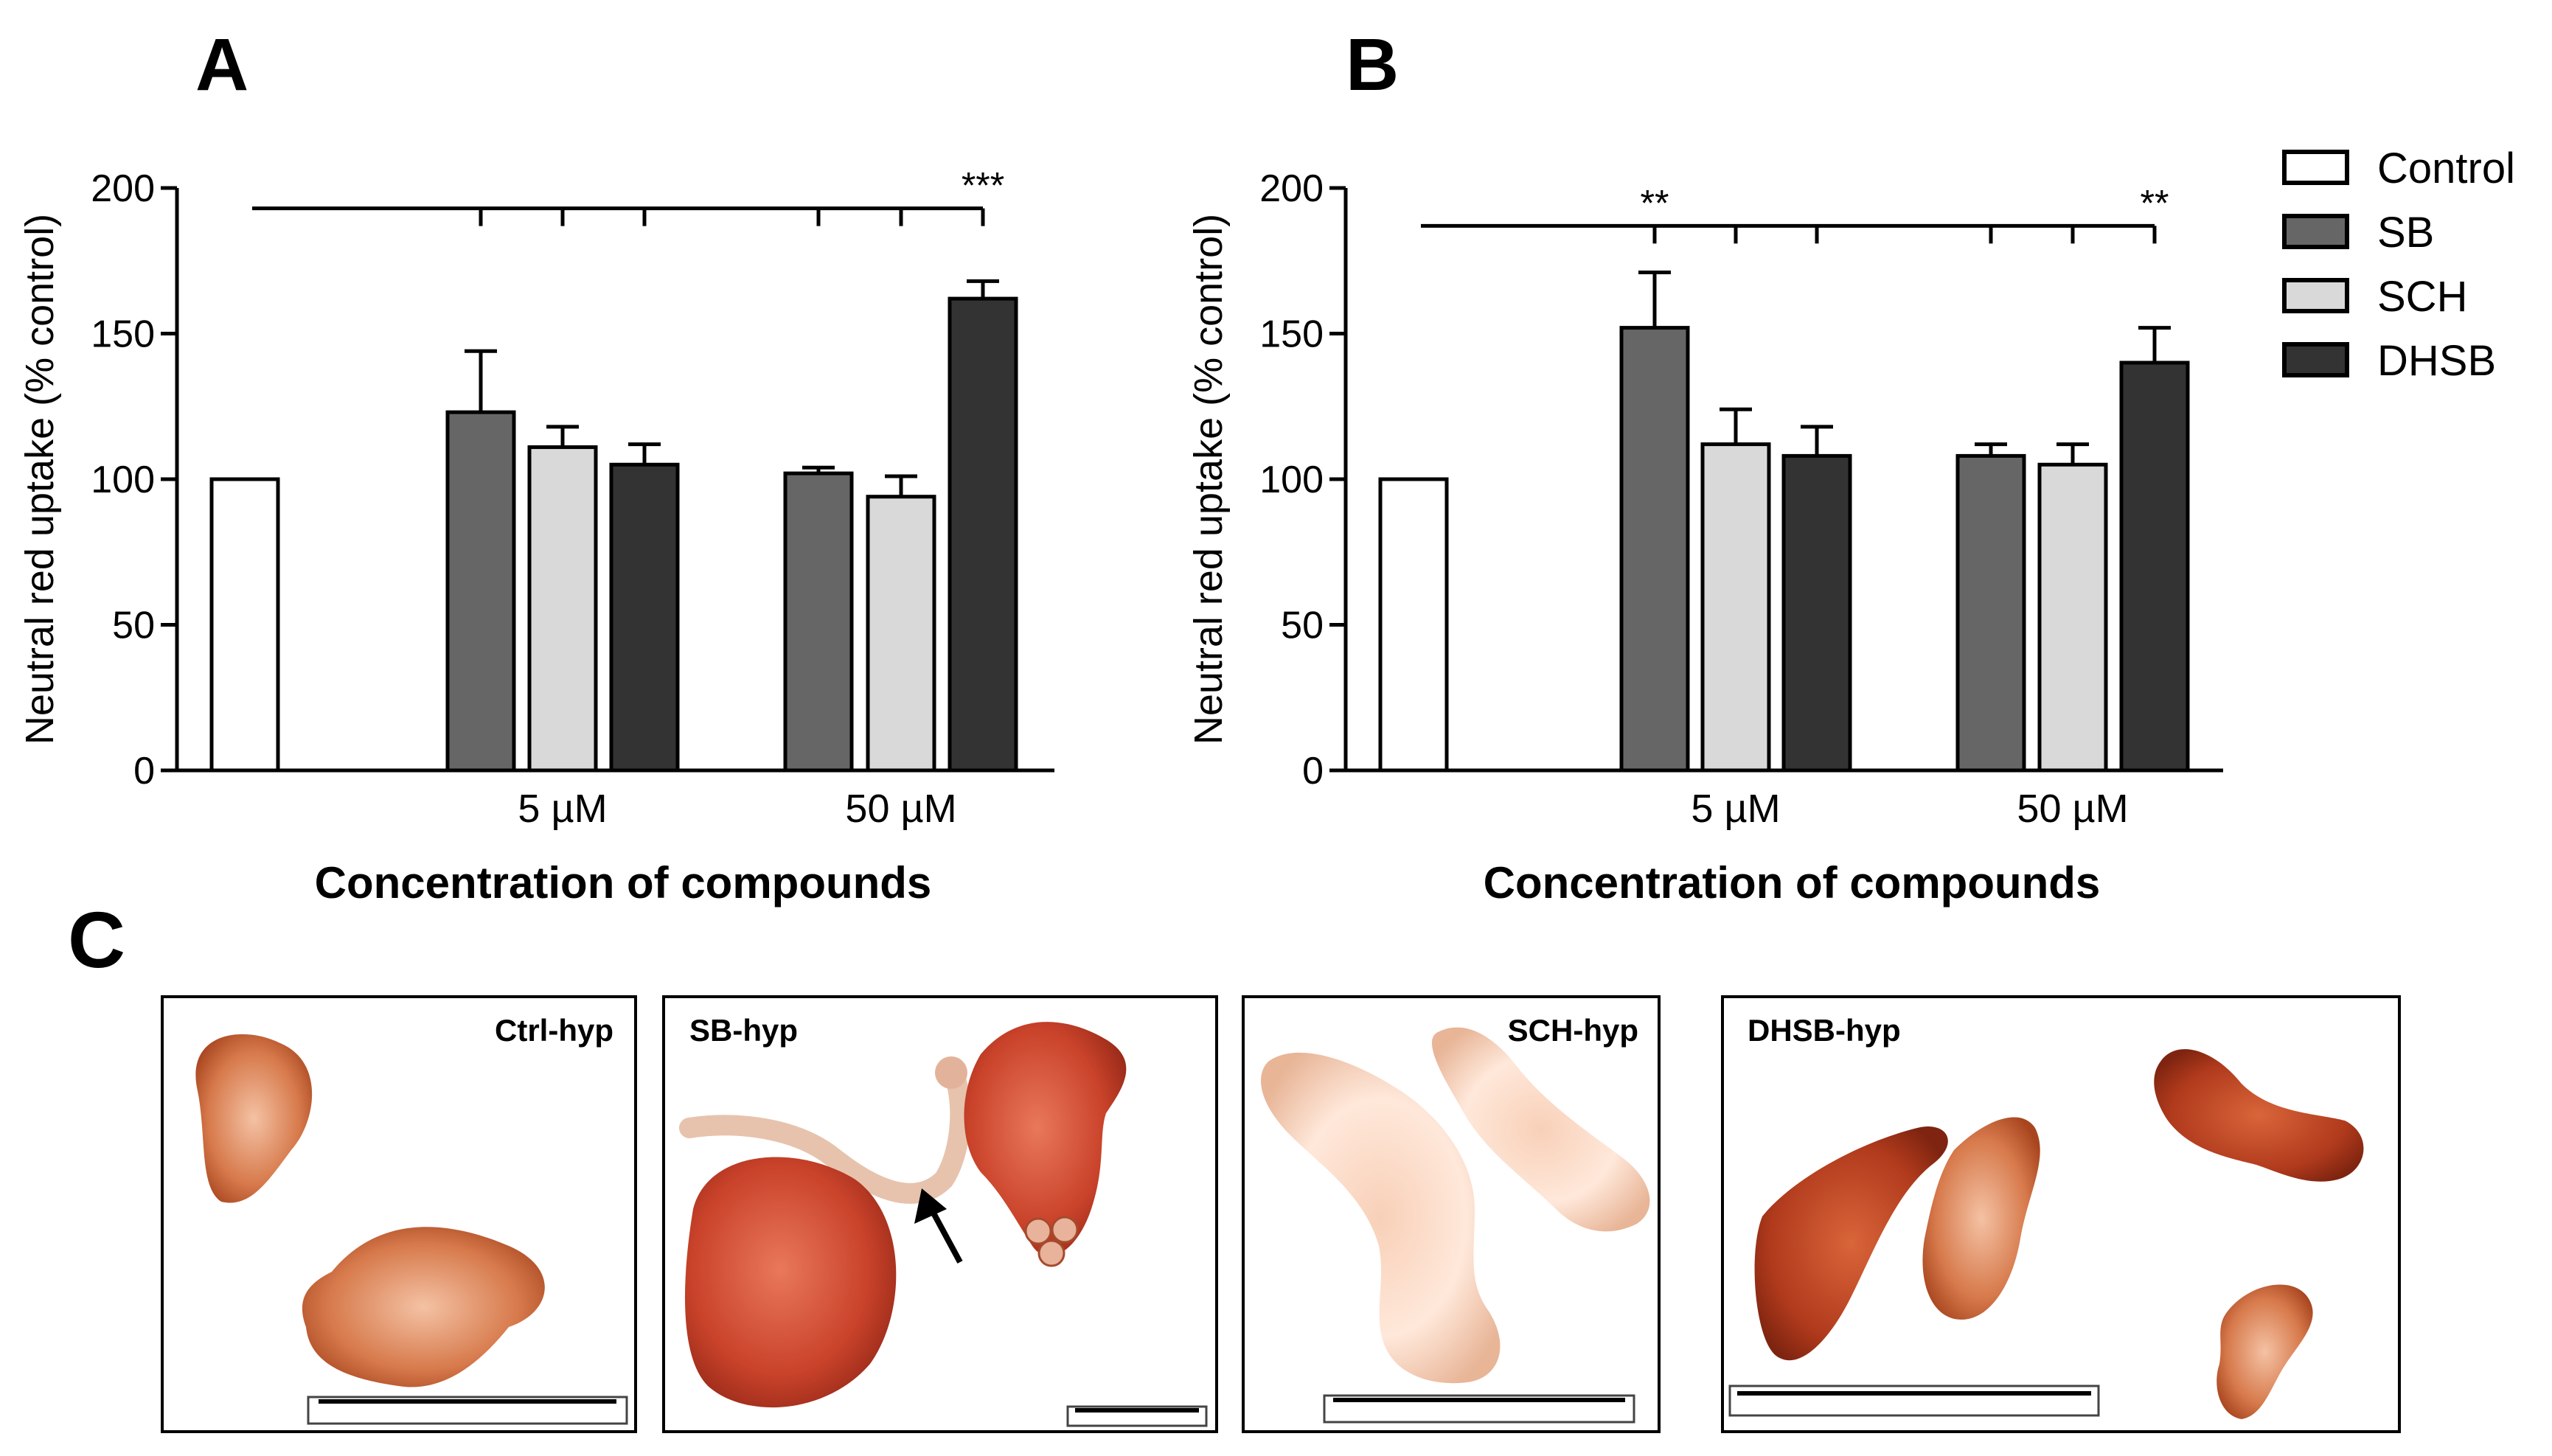 Image resolution: width=2552 pixels, height=1456 pixels. Describe the element at coordinates (221, 65) in the screenshot. I see `panel-letter-a: A` at that location.